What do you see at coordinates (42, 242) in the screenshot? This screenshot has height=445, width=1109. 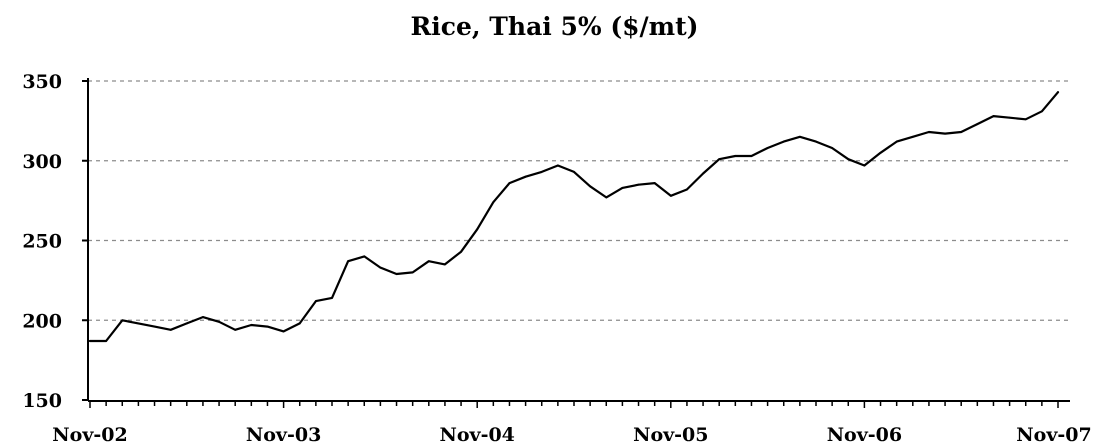 I see `y-tick-label: 250` at bounding box center [42, 242].